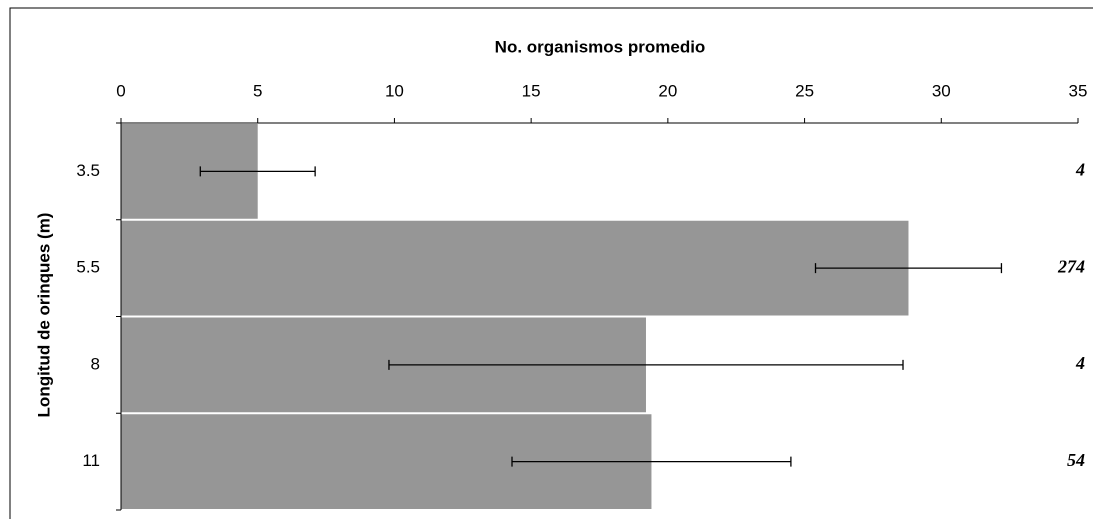  What do you see at coordinates (43, 315) in the screenshot?
I see `y-axis-title: Longitud de orinques (m)` at bounding box center [43, 315].